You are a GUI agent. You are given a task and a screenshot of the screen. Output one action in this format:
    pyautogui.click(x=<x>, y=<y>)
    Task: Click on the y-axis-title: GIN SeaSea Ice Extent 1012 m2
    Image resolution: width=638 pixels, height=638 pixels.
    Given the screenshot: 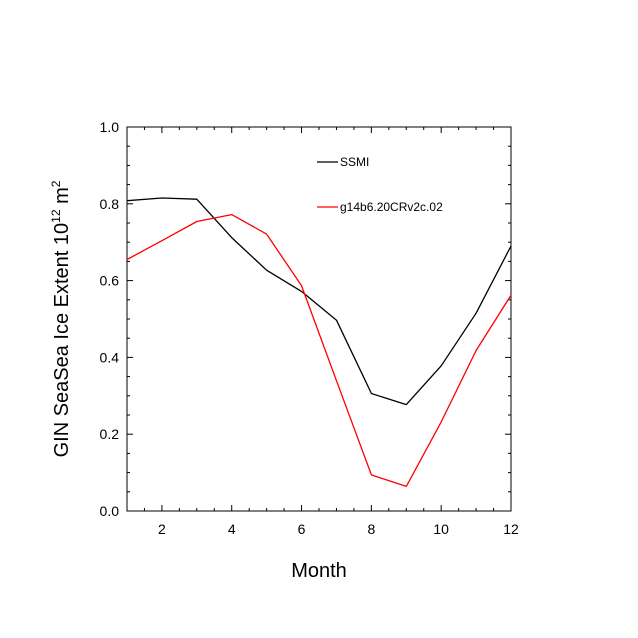 What is the action you would take?
    pyautogui.click(x=61, y=318)
    